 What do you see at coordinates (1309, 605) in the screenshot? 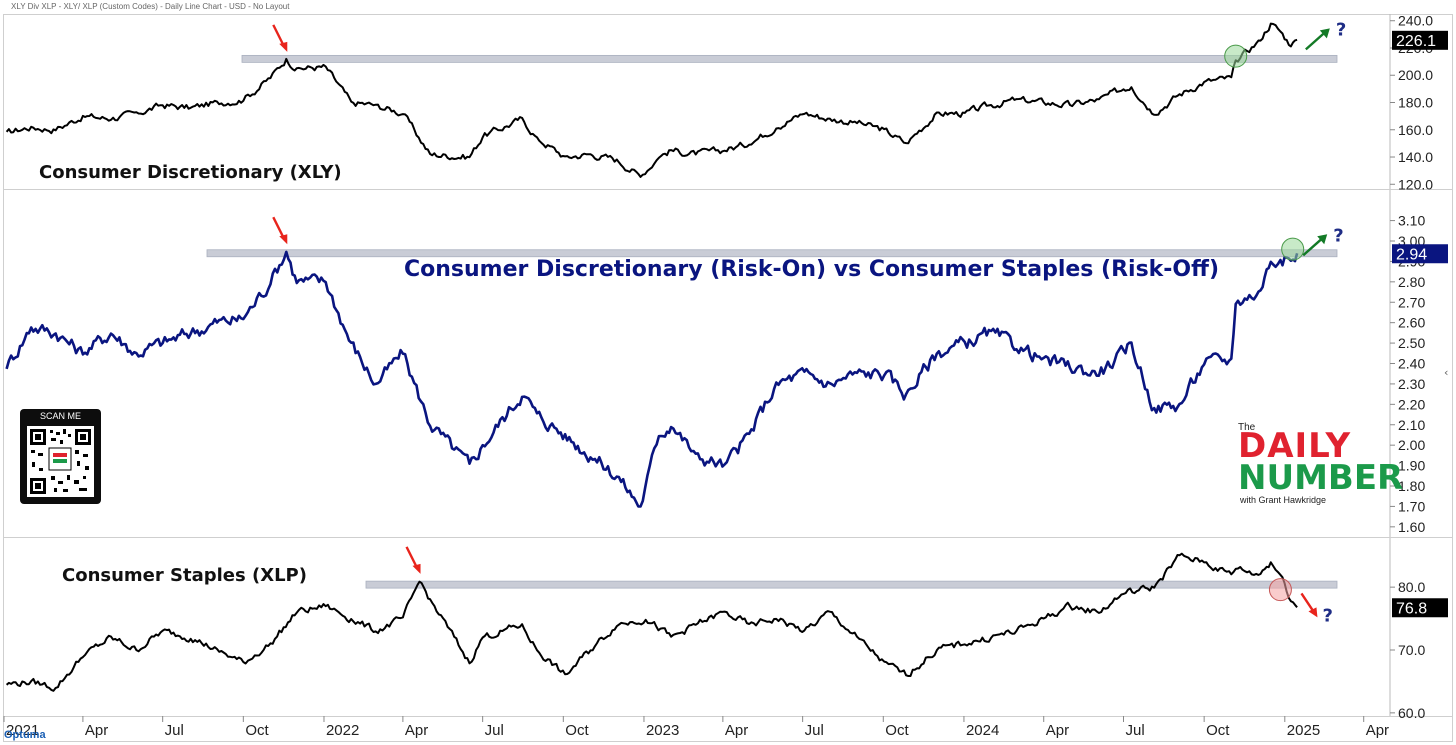
I see `down-arrow-icon` at bounding box center [1309, 605].